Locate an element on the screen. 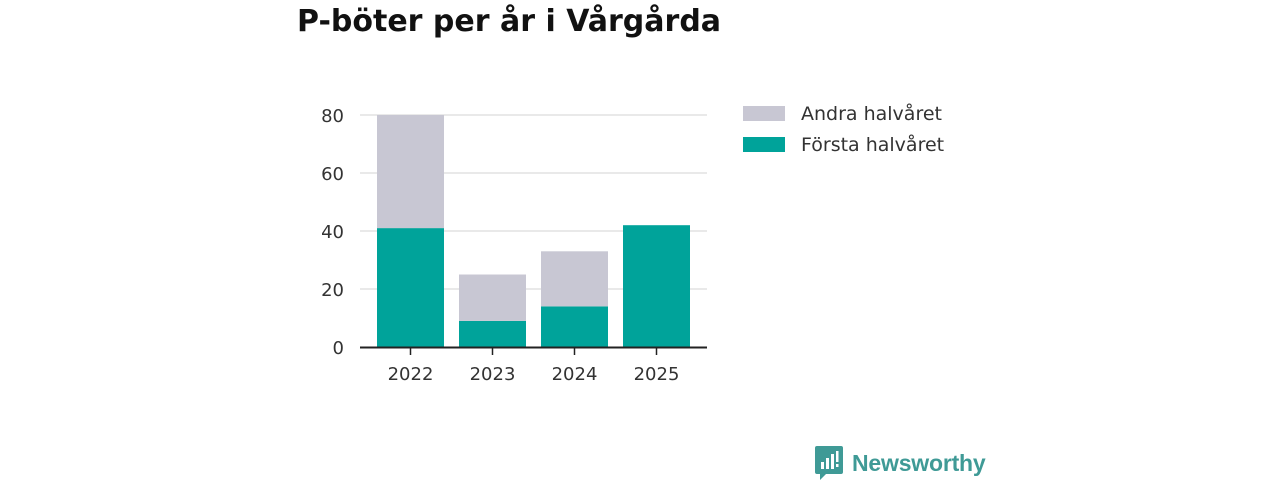 The image size is (1280, 480). legend-item-andra: Andra halvåret is located at coordinates (843, 113).